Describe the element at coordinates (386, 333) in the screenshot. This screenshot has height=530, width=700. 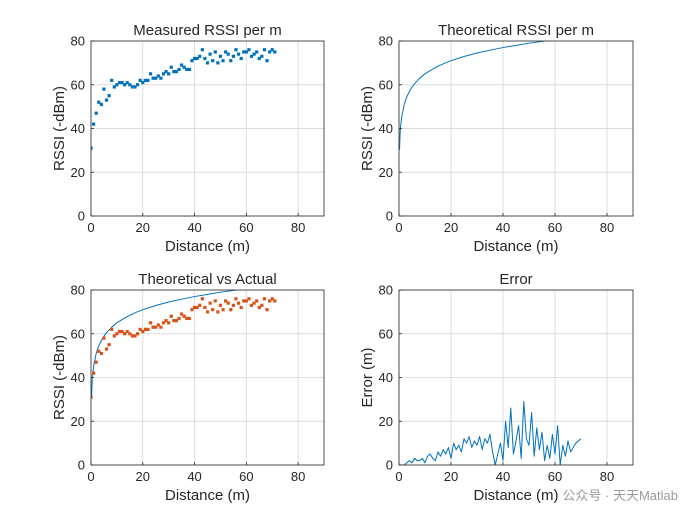
I see `y-tick-label: 60` at that location.